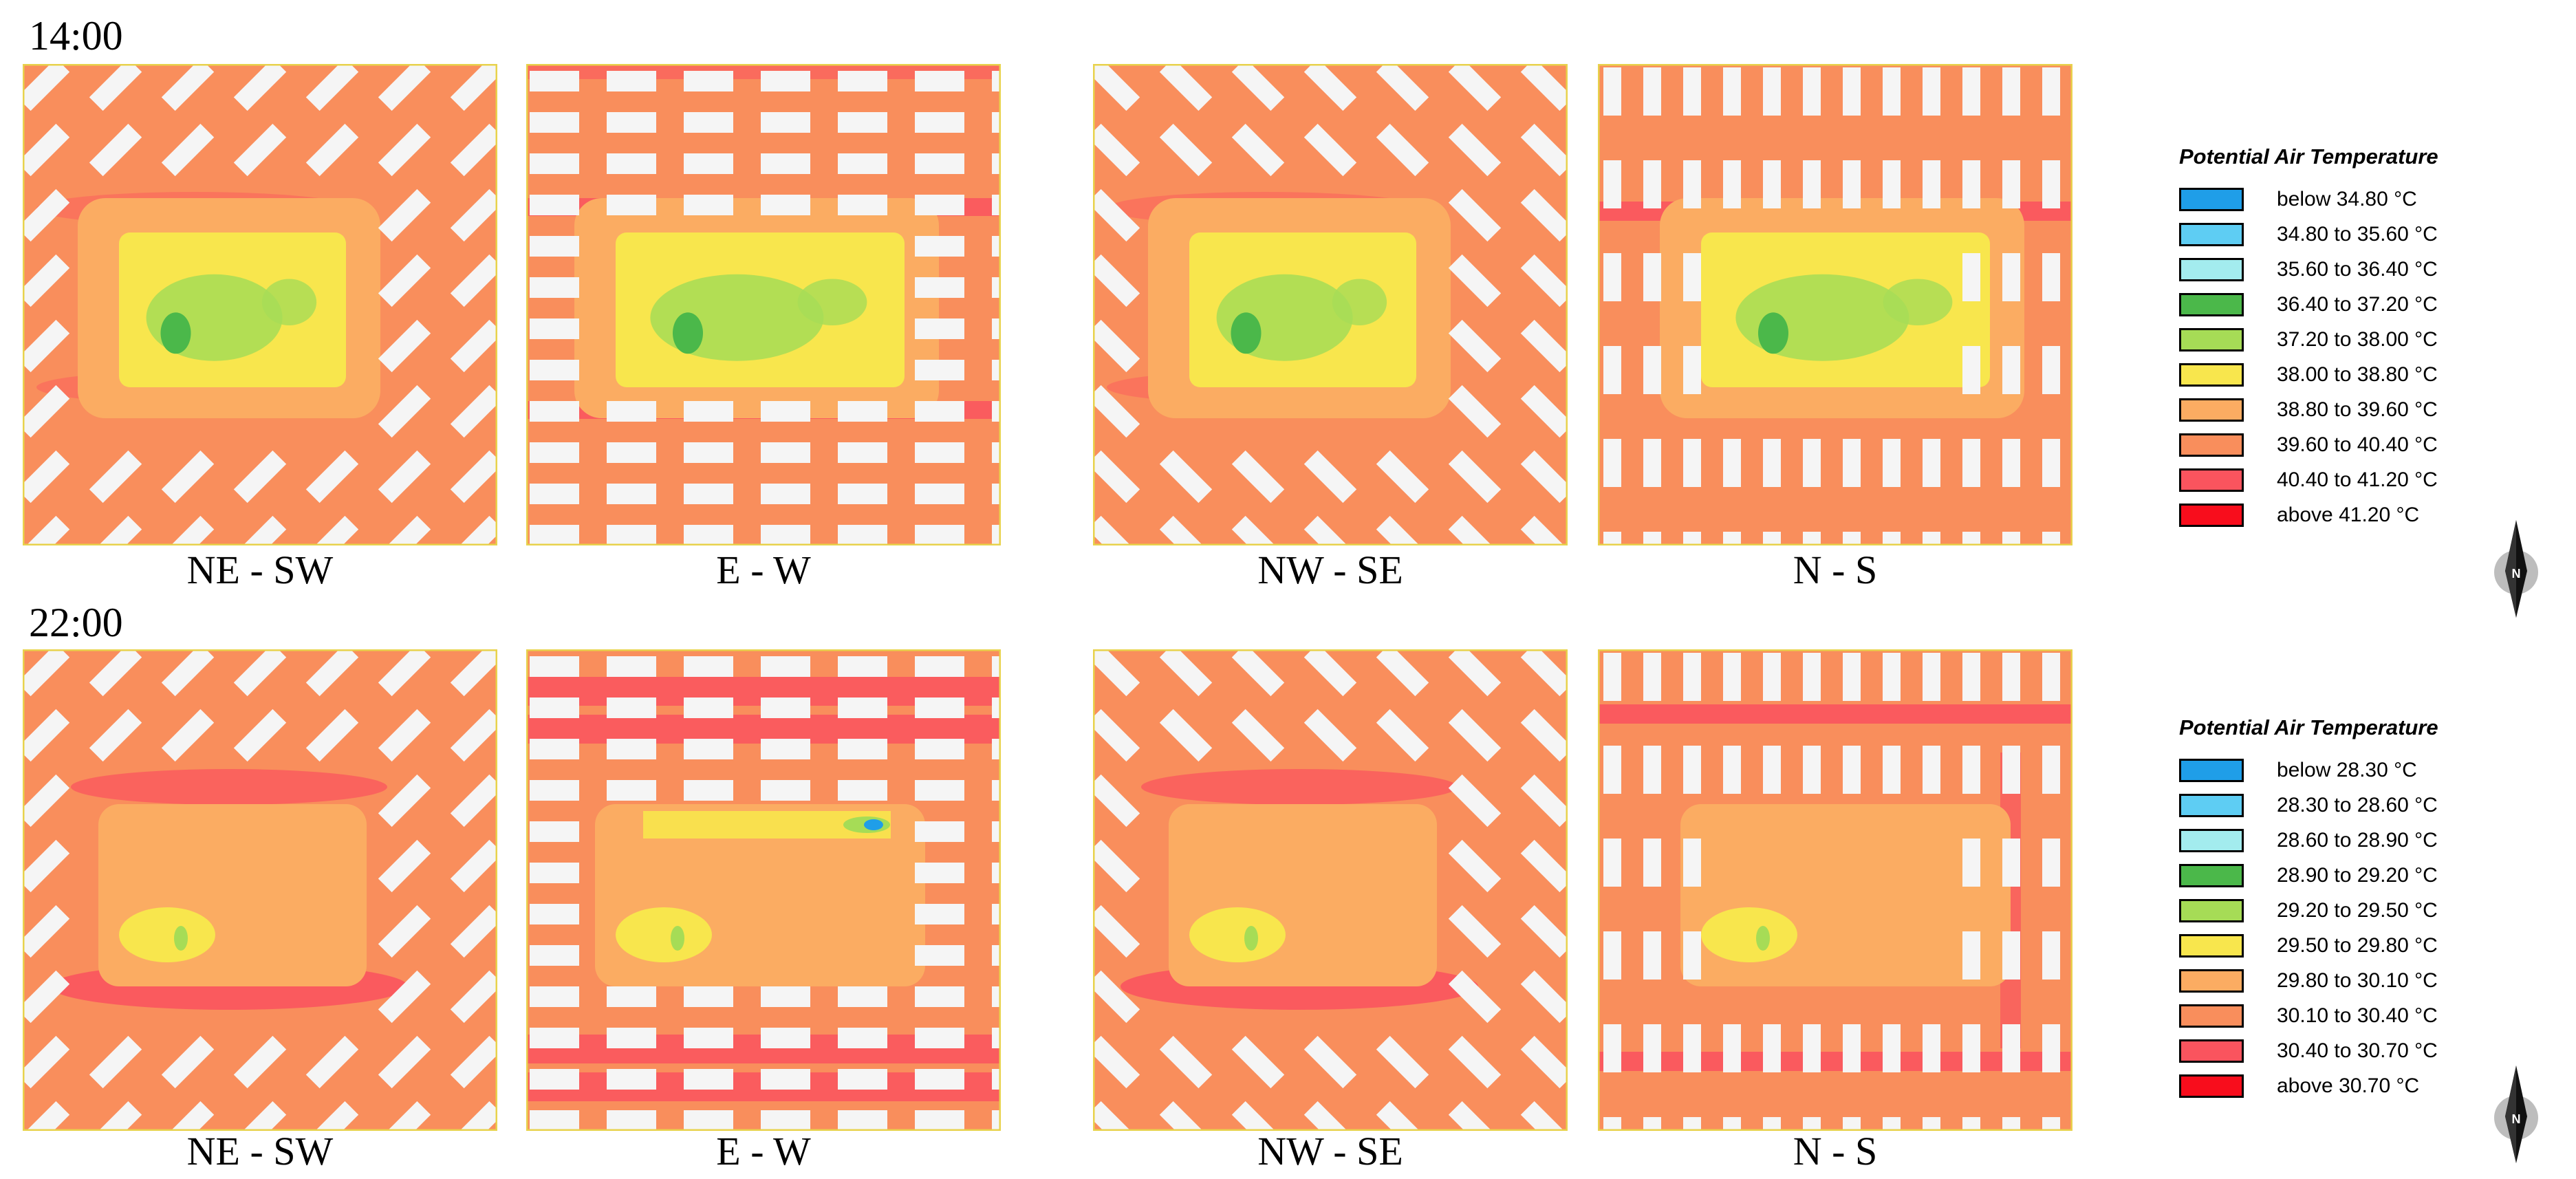 Image resolution: width=2576 pixels, height=1179 pixels. Describe the element at coordinates (2308, 727) in the screenshot. I see `legend-title: Potential Air Temperature` at that location.